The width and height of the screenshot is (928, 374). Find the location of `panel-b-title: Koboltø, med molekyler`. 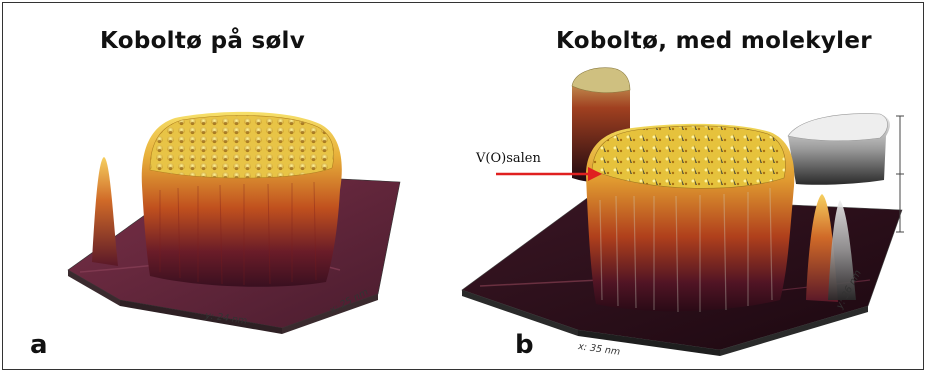

panel-b-title: Koboltø, med molekyler is located at coordinates (714, 41).